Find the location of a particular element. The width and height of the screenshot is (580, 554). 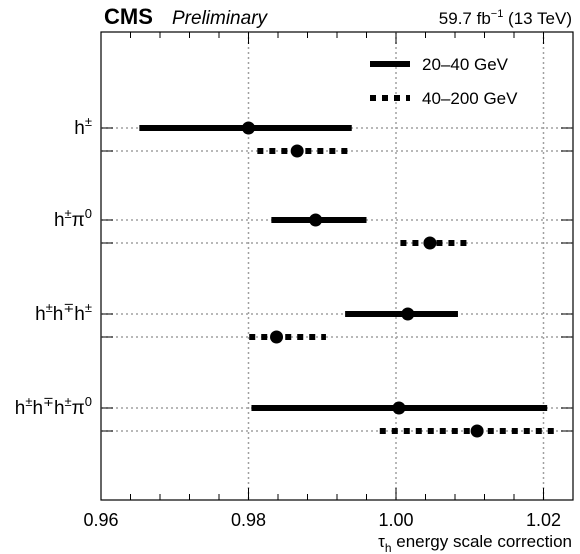

category-label-h1pi0-sup-1: 0 is located at coordinates (88, 213).